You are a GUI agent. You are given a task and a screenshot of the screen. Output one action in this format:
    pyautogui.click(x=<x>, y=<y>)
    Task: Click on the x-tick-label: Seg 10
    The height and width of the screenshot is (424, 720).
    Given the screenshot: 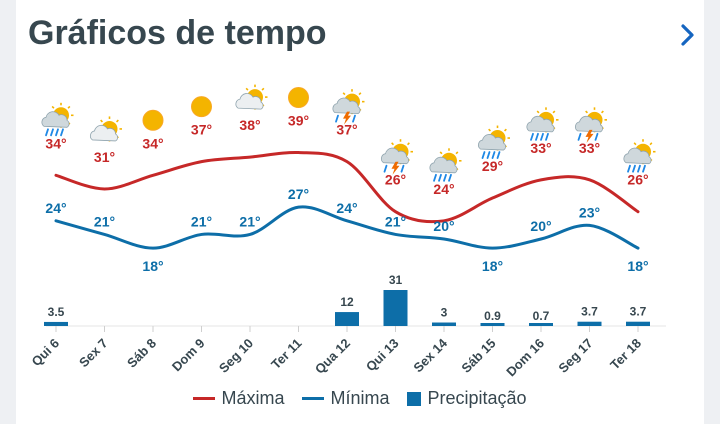 What is the action you would take?
    pyautogui.click(x=236, y=356)
    